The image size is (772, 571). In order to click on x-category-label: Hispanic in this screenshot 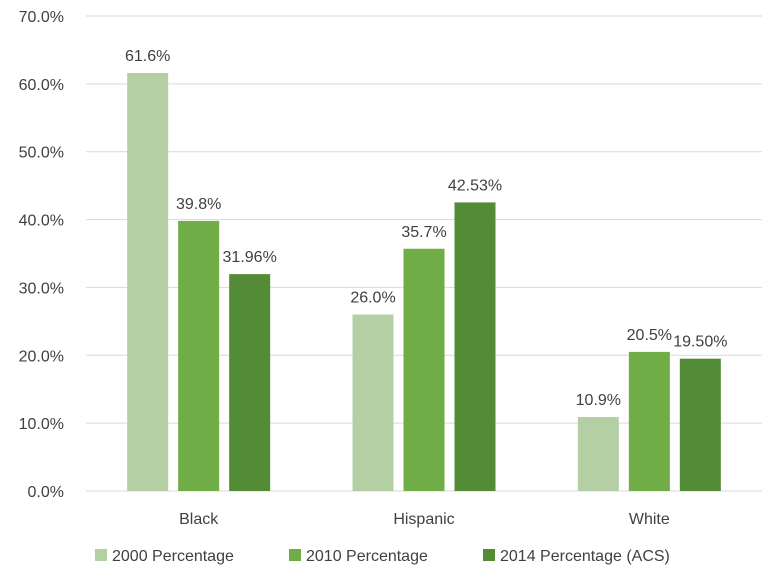, I will do `click(423, 519)`.